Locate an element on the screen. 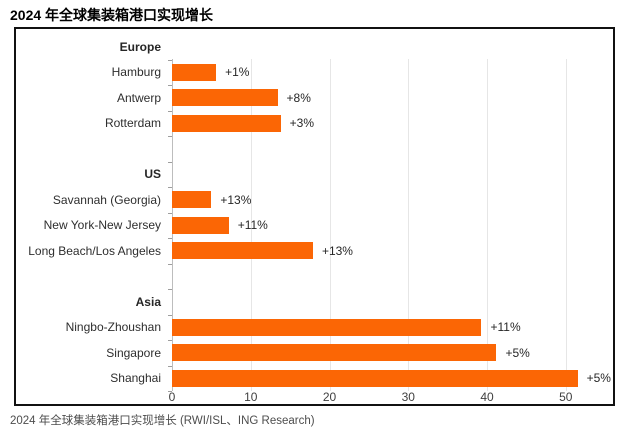  group-label: Asia is located at coordinates (148, 301).